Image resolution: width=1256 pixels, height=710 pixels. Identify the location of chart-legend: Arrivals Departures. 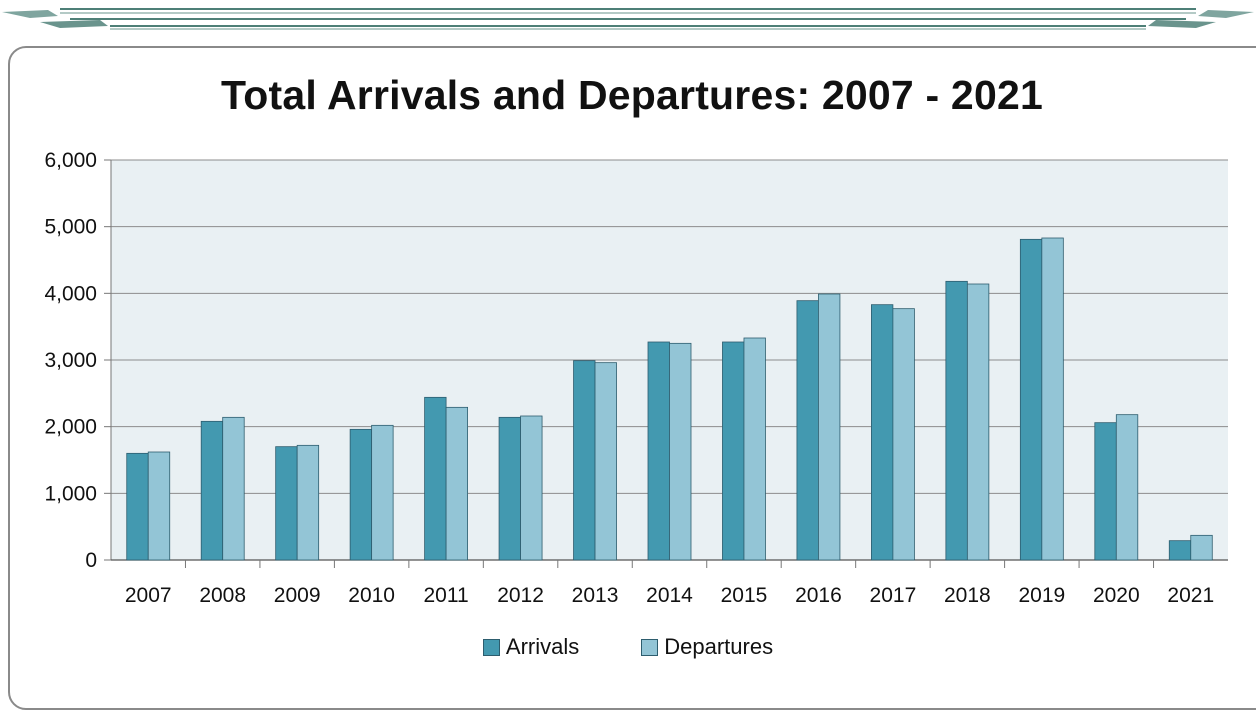
(628, 647).